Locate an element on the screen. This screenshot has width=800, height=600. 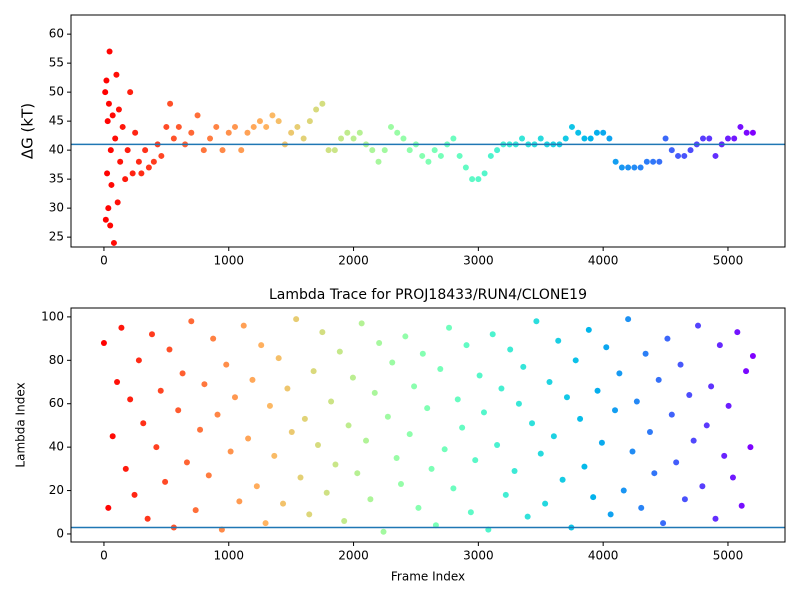
y-tick-label: 55 is located at coordinates (56, 63).